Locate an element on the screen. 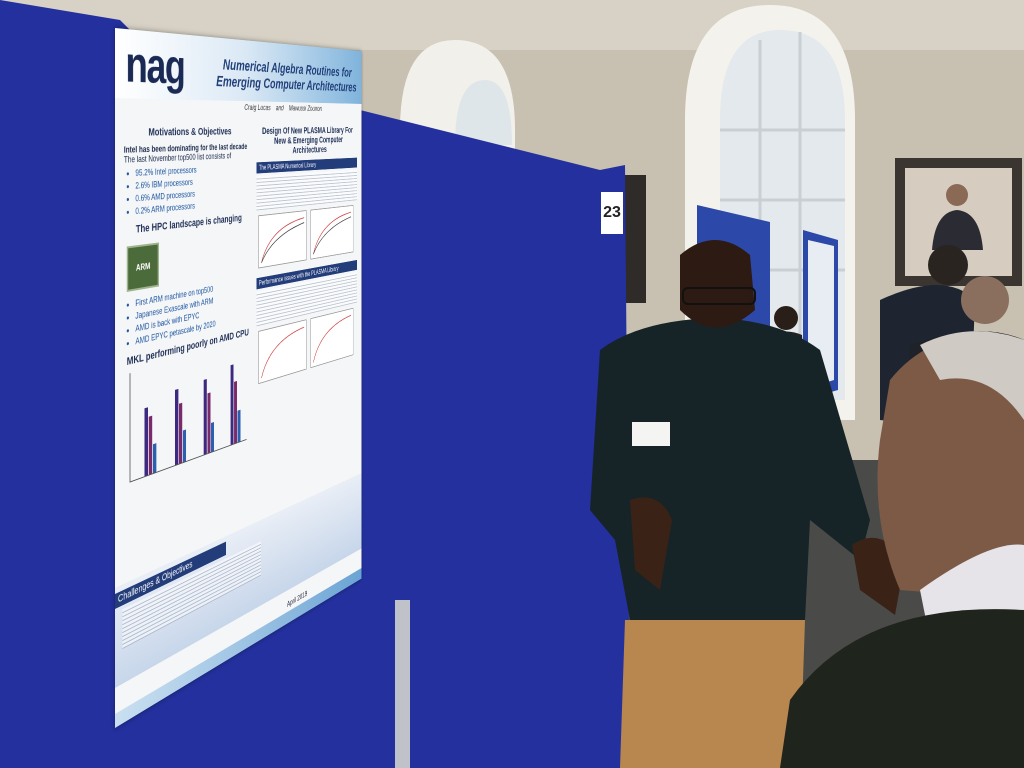 The width and height of the screenshot is (1024, 768). chip-image: ARM is located at coordinates (143, 267).